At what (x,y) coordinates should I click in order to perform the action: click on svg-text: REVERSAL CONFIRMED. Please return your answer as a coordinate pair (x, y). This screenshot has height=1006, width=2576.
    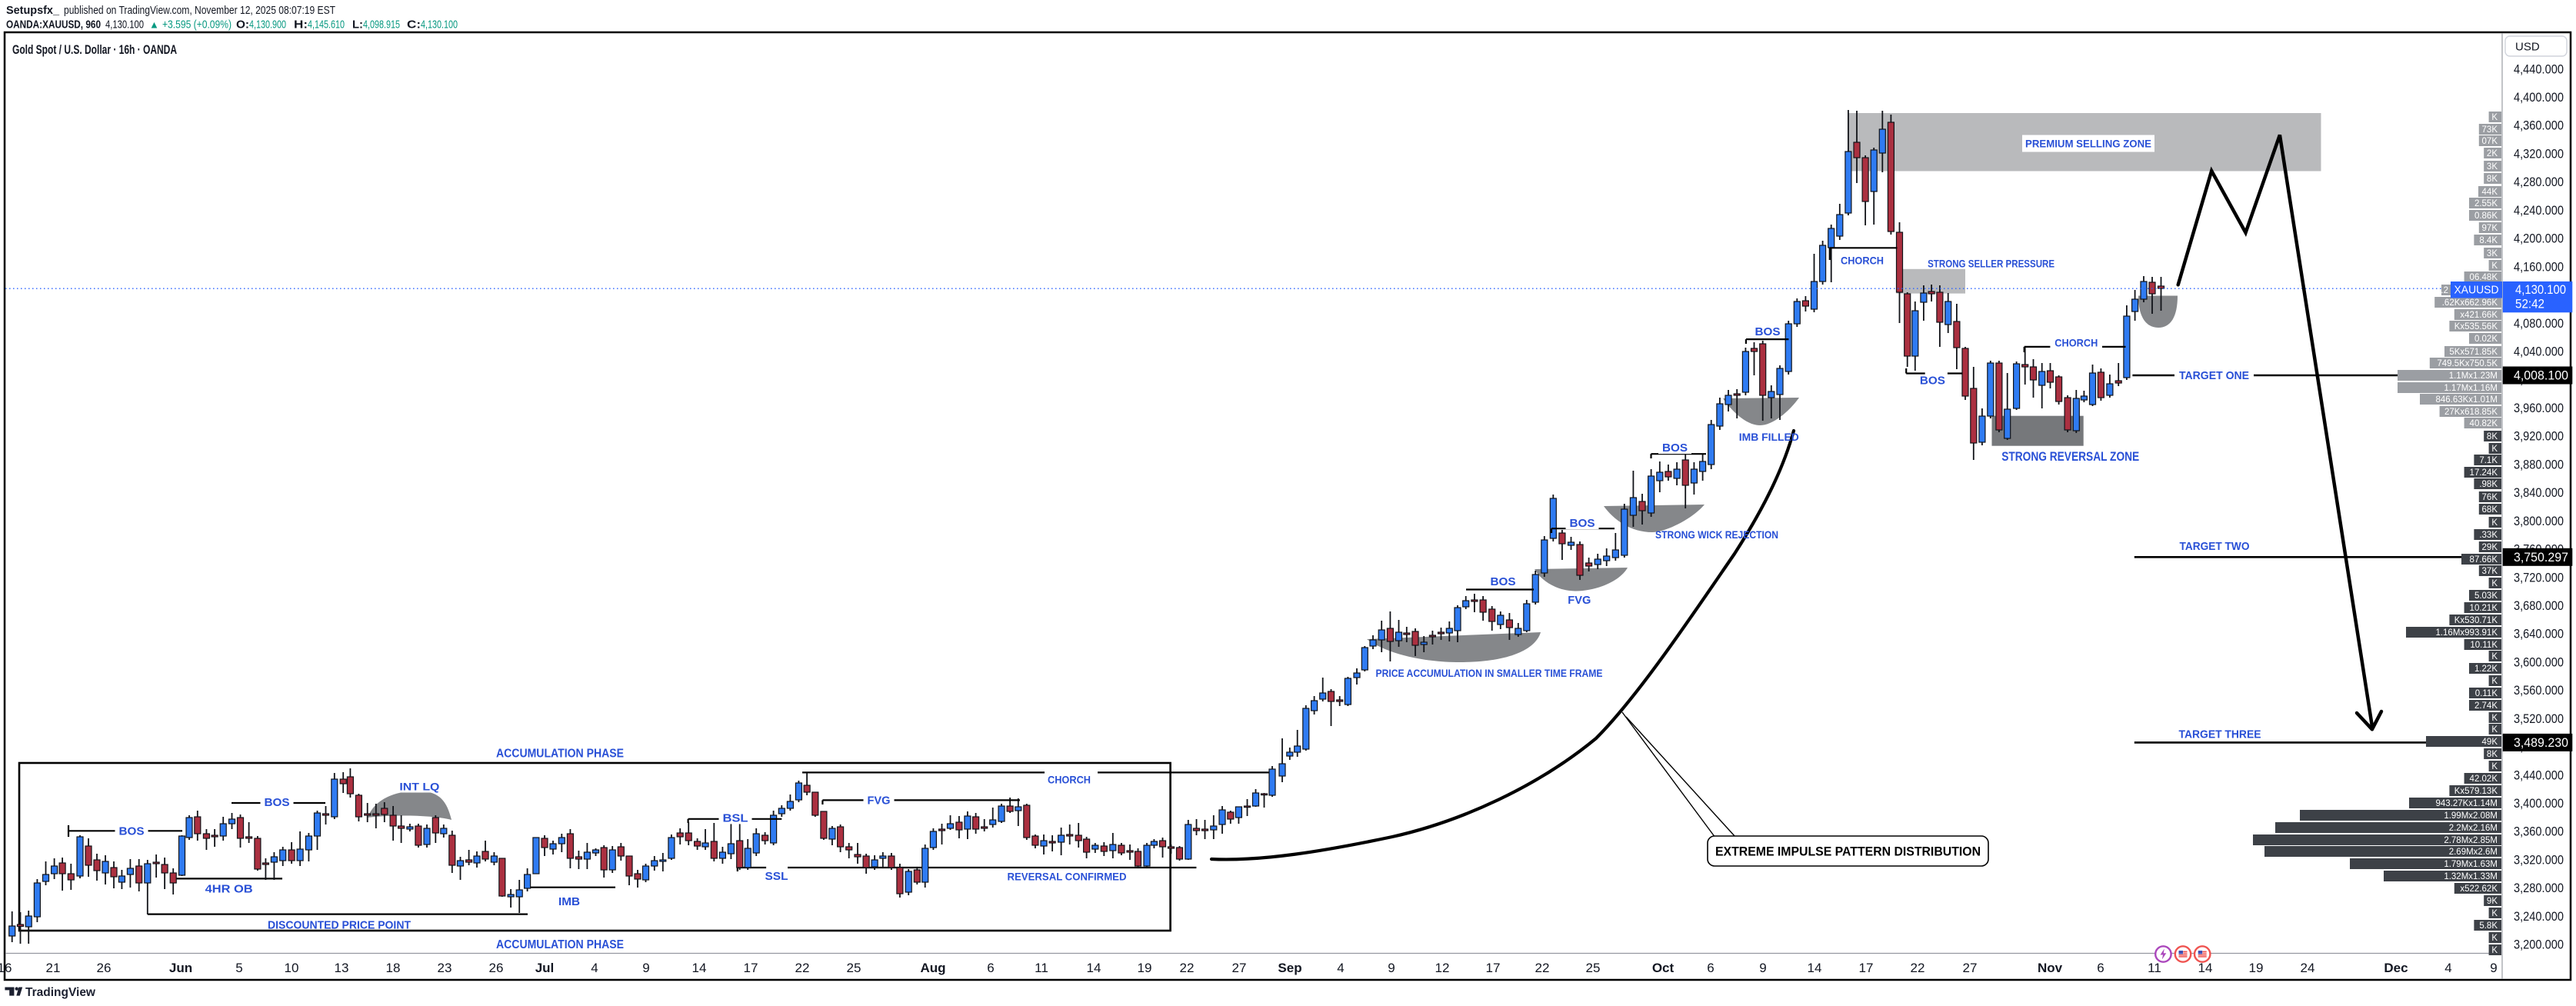
    Looking at the image, I should click on (1067, 876).